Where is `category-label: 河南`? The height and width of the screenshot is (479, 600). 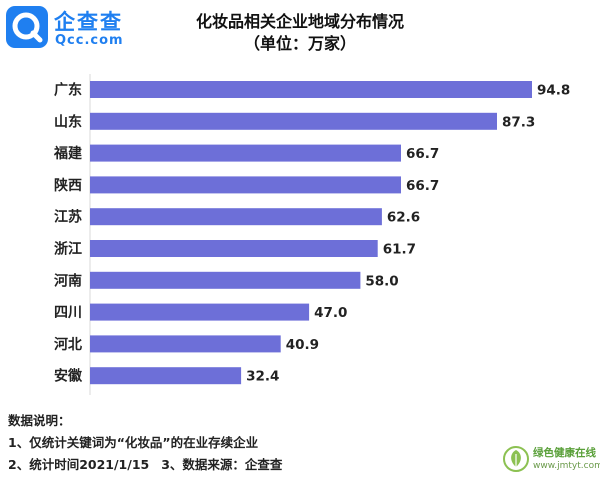
category-label: 河南 is located at coordinates (68, 280).